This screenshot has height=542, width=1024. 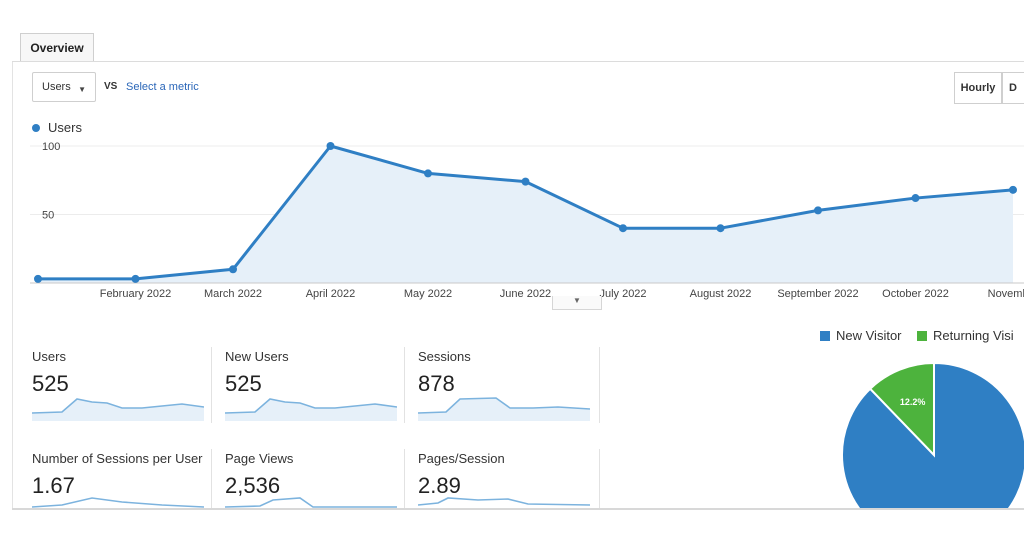 I want to click on select-metric-link: Select a metric, so click(x=162, y=87).